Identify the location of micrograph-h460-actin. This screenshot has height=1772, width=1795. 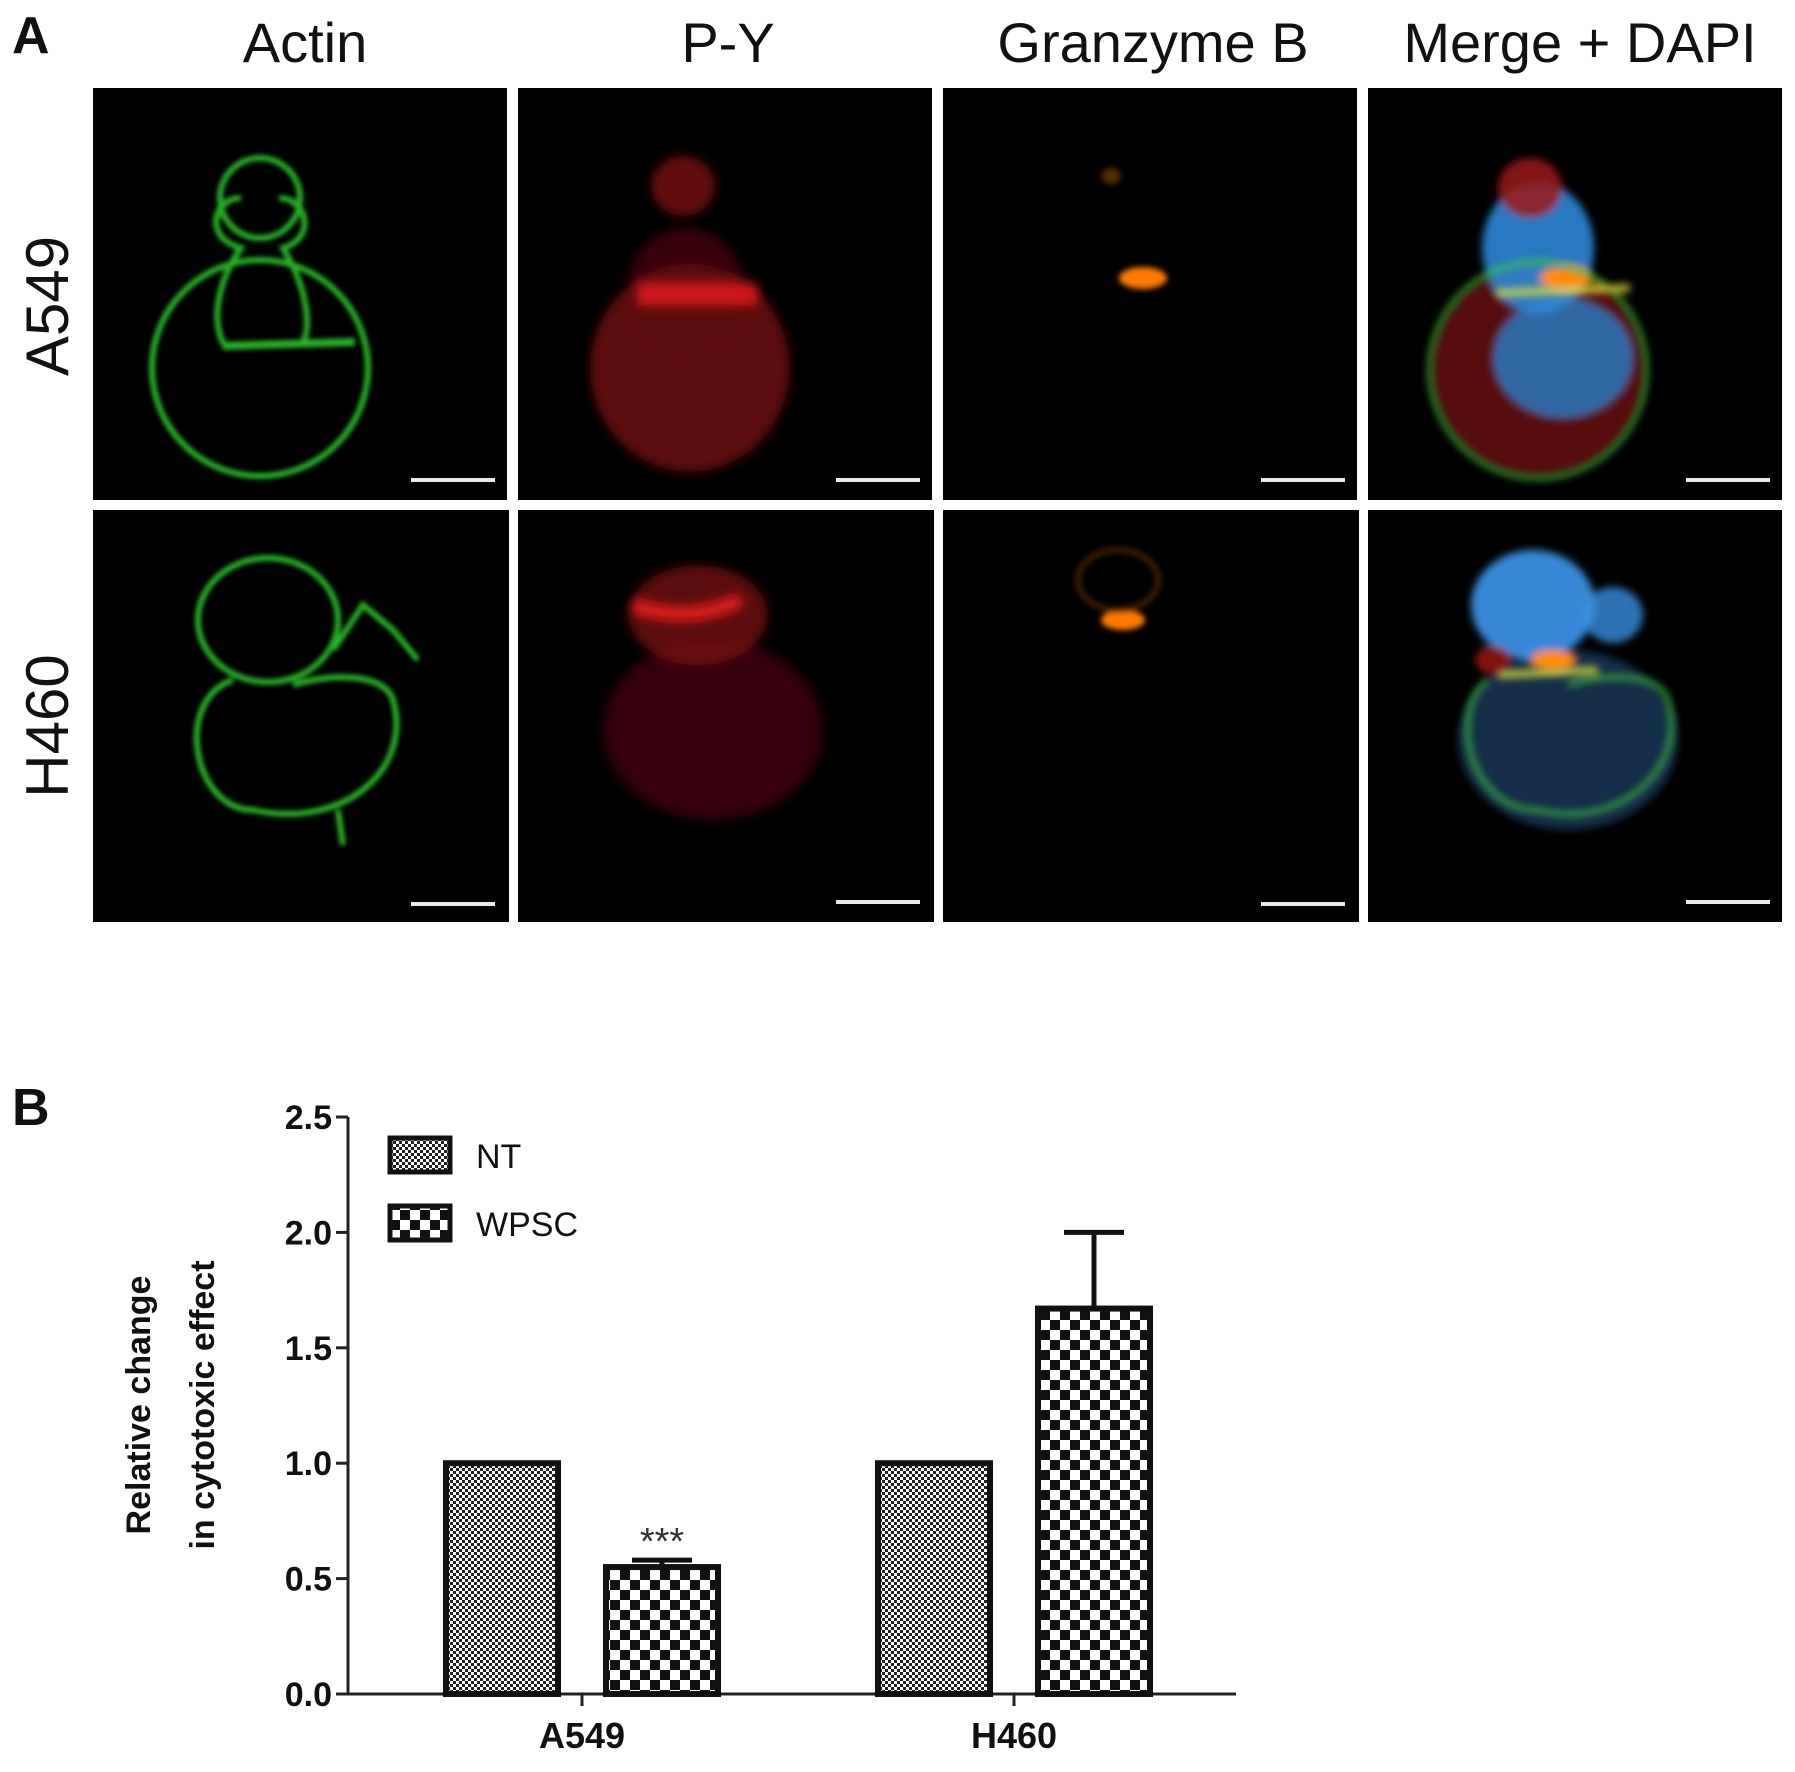
(301, 716).